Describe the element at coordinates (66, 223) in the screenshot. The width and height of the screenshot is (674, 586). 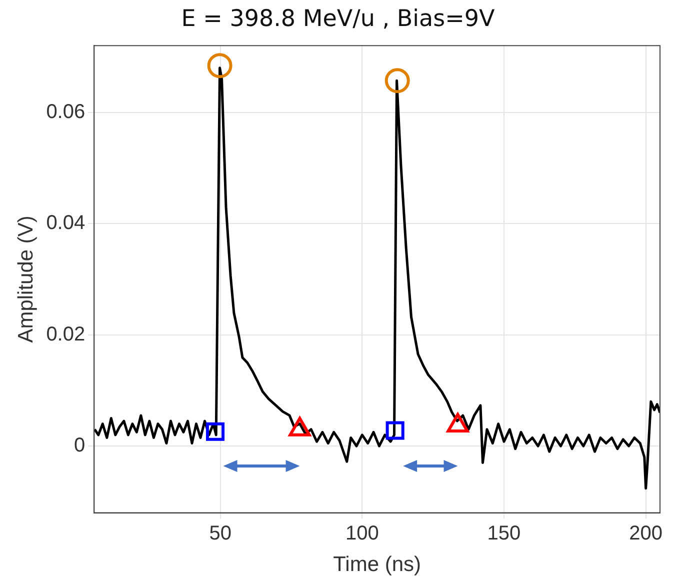
I see `y-tick-label: 0.04` at that location.